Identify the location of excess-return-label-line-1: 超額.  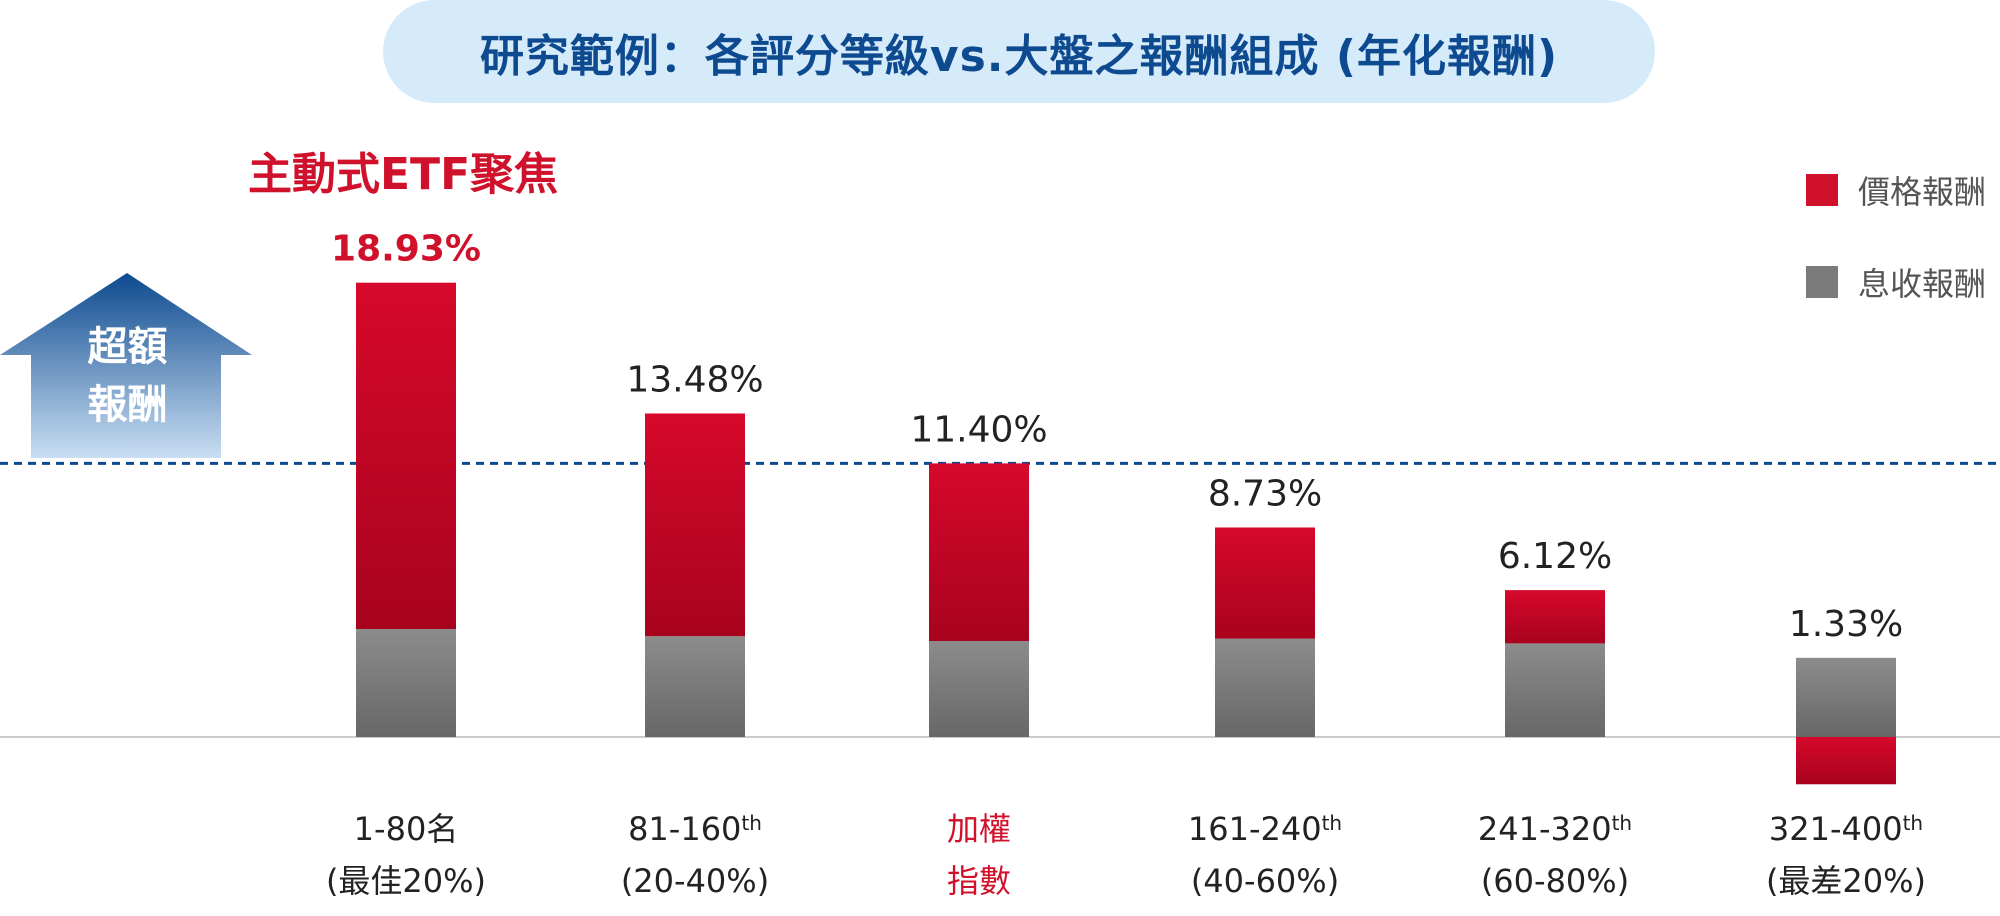
(127, 347).